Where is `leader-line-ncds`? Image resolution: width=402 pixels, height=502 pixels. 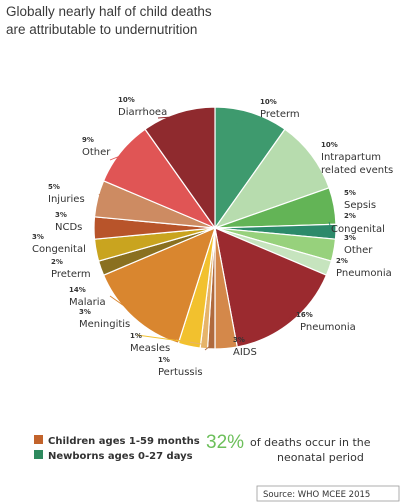 leader-line-ncds is located at coordinates (97, 225).